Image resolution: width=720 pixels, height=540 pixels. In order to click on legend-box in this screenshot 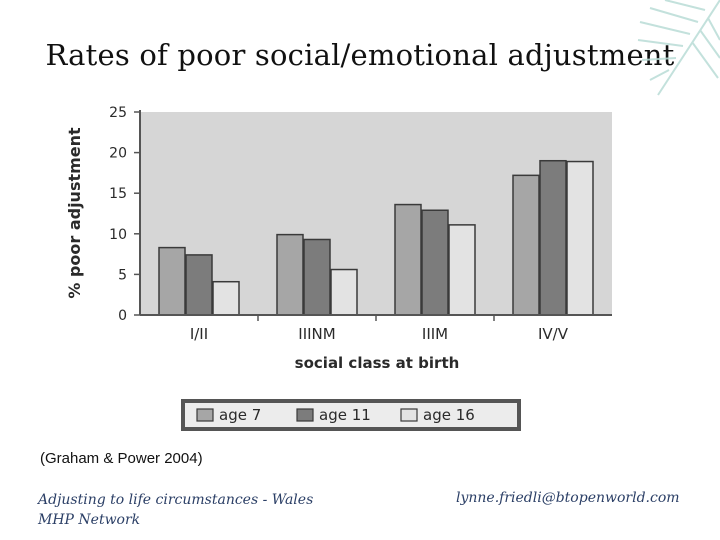, I will do `click(351, 415)`.